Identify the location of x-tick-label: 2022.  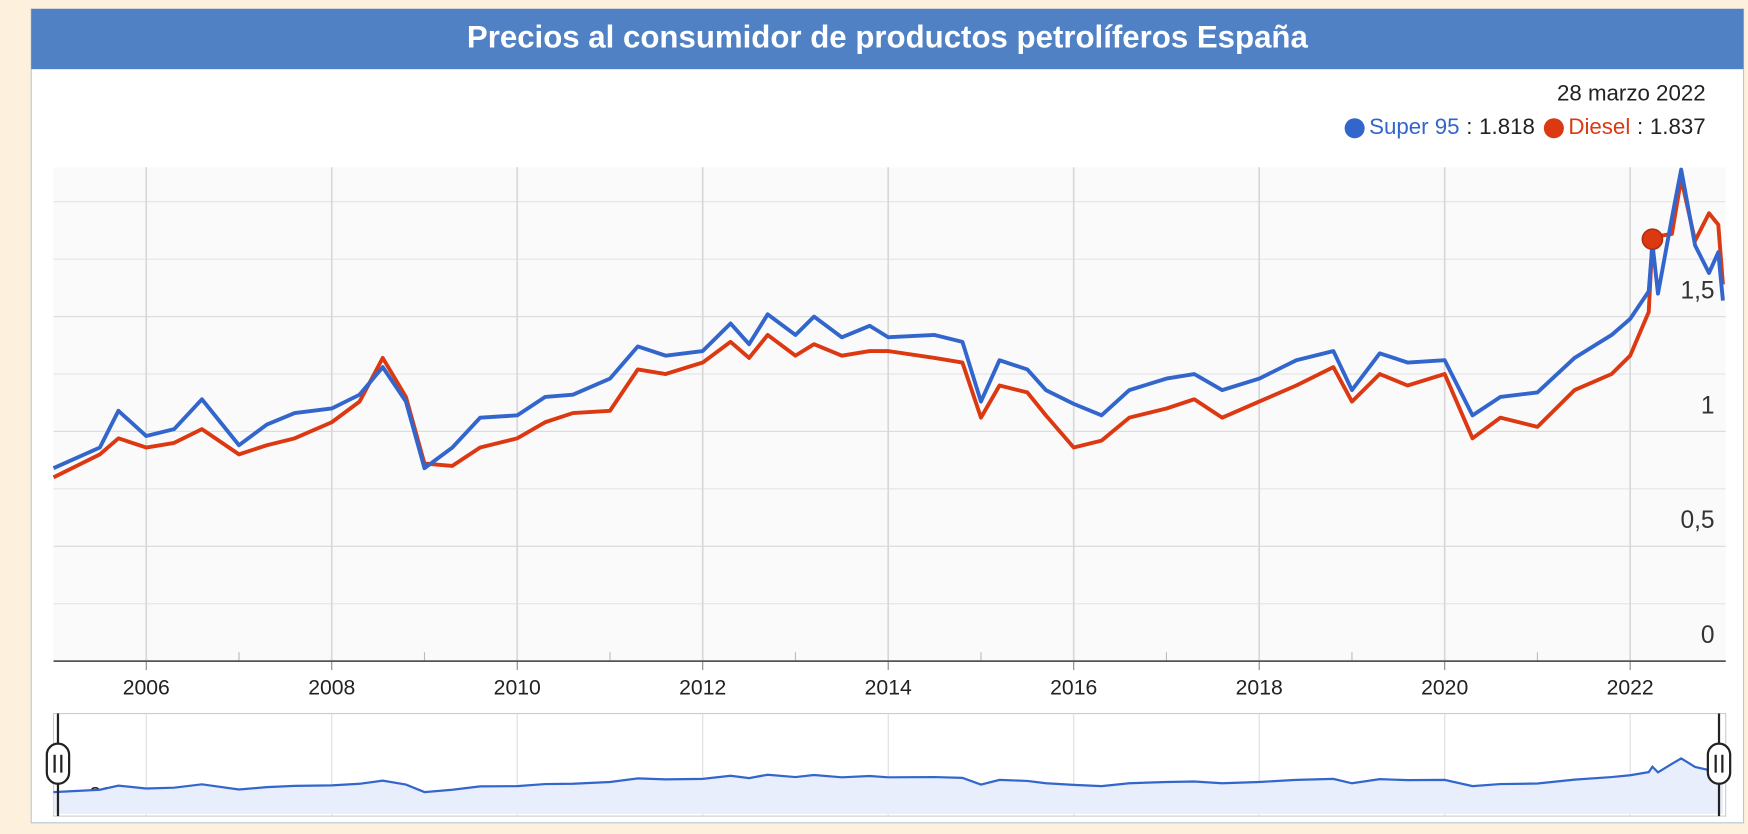
(1630, 688).